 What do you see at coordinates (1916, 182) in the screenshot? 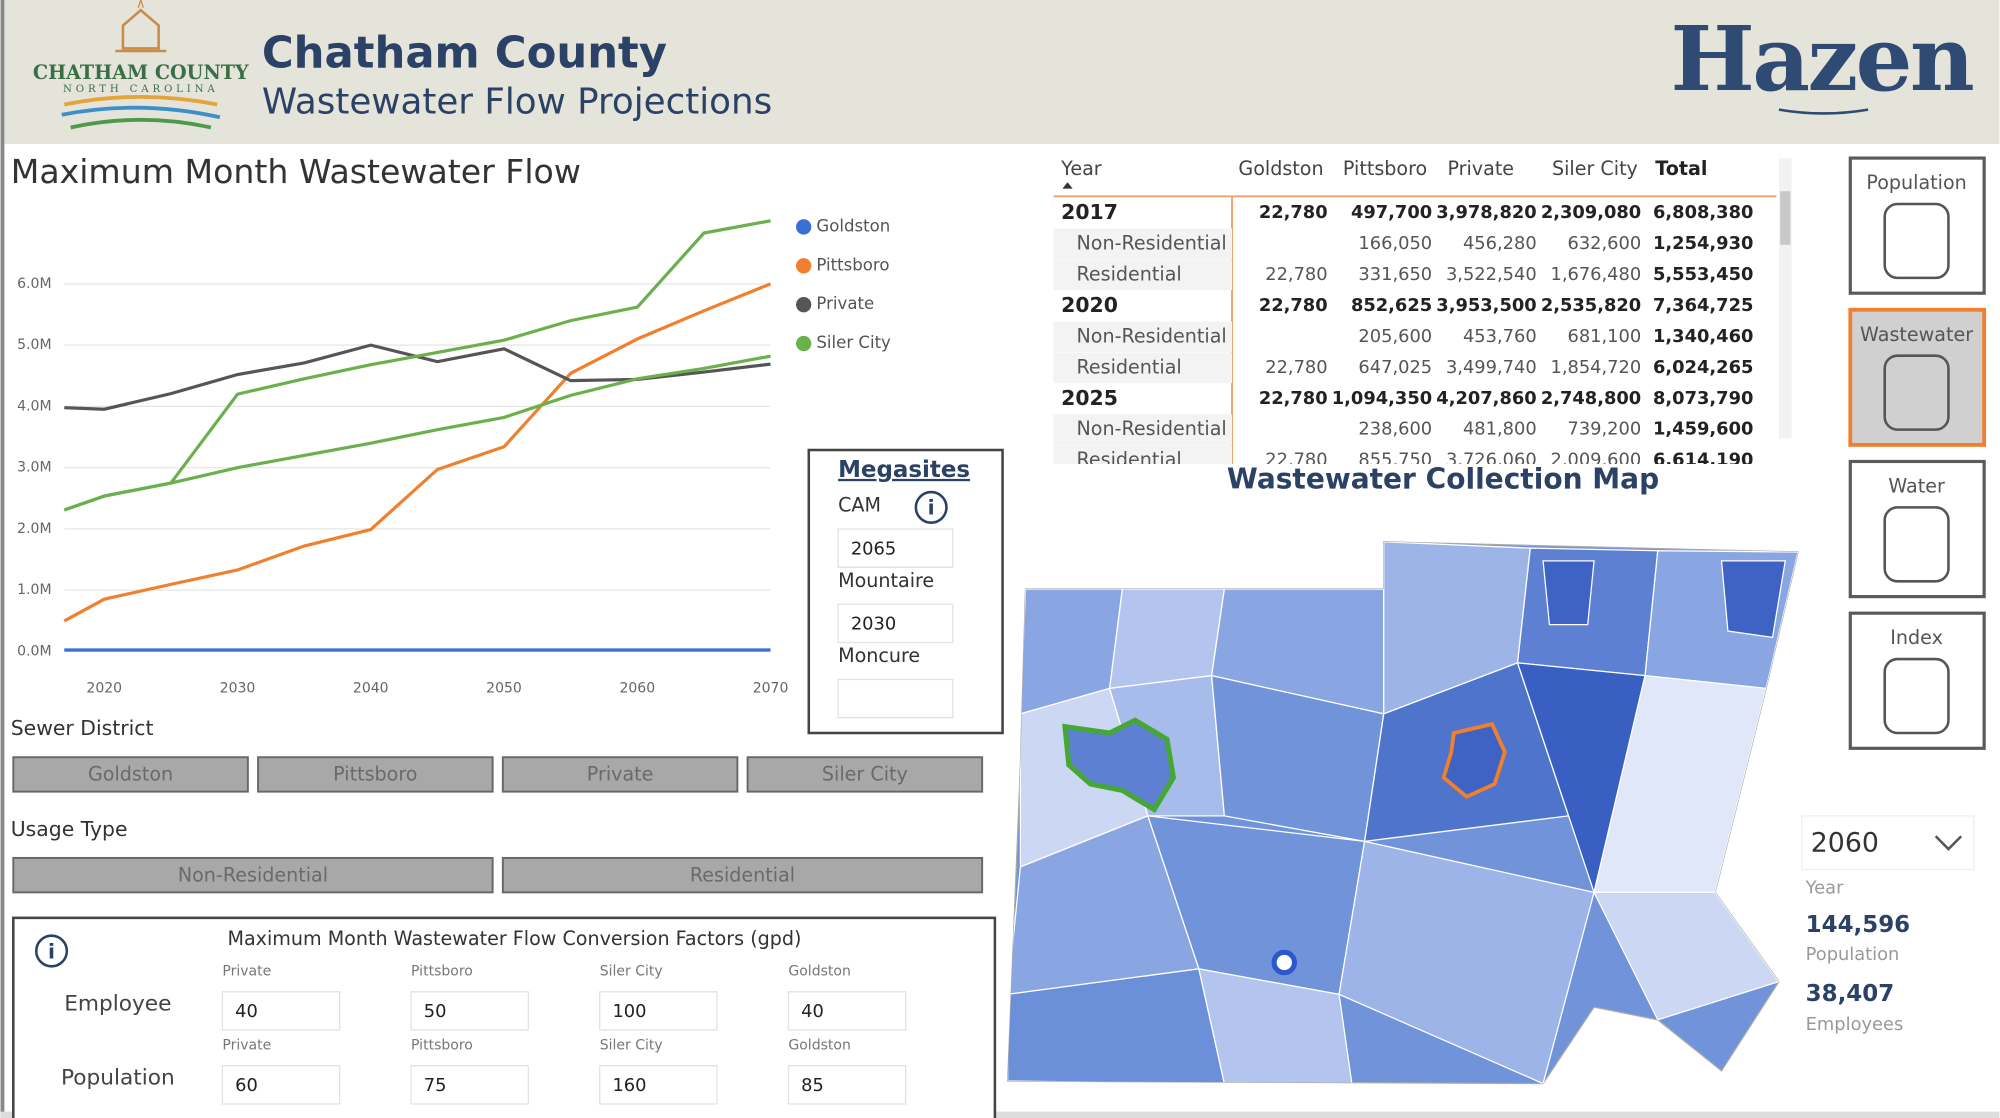
I see `nav-label: Population` at bounding box center [1916, 182].